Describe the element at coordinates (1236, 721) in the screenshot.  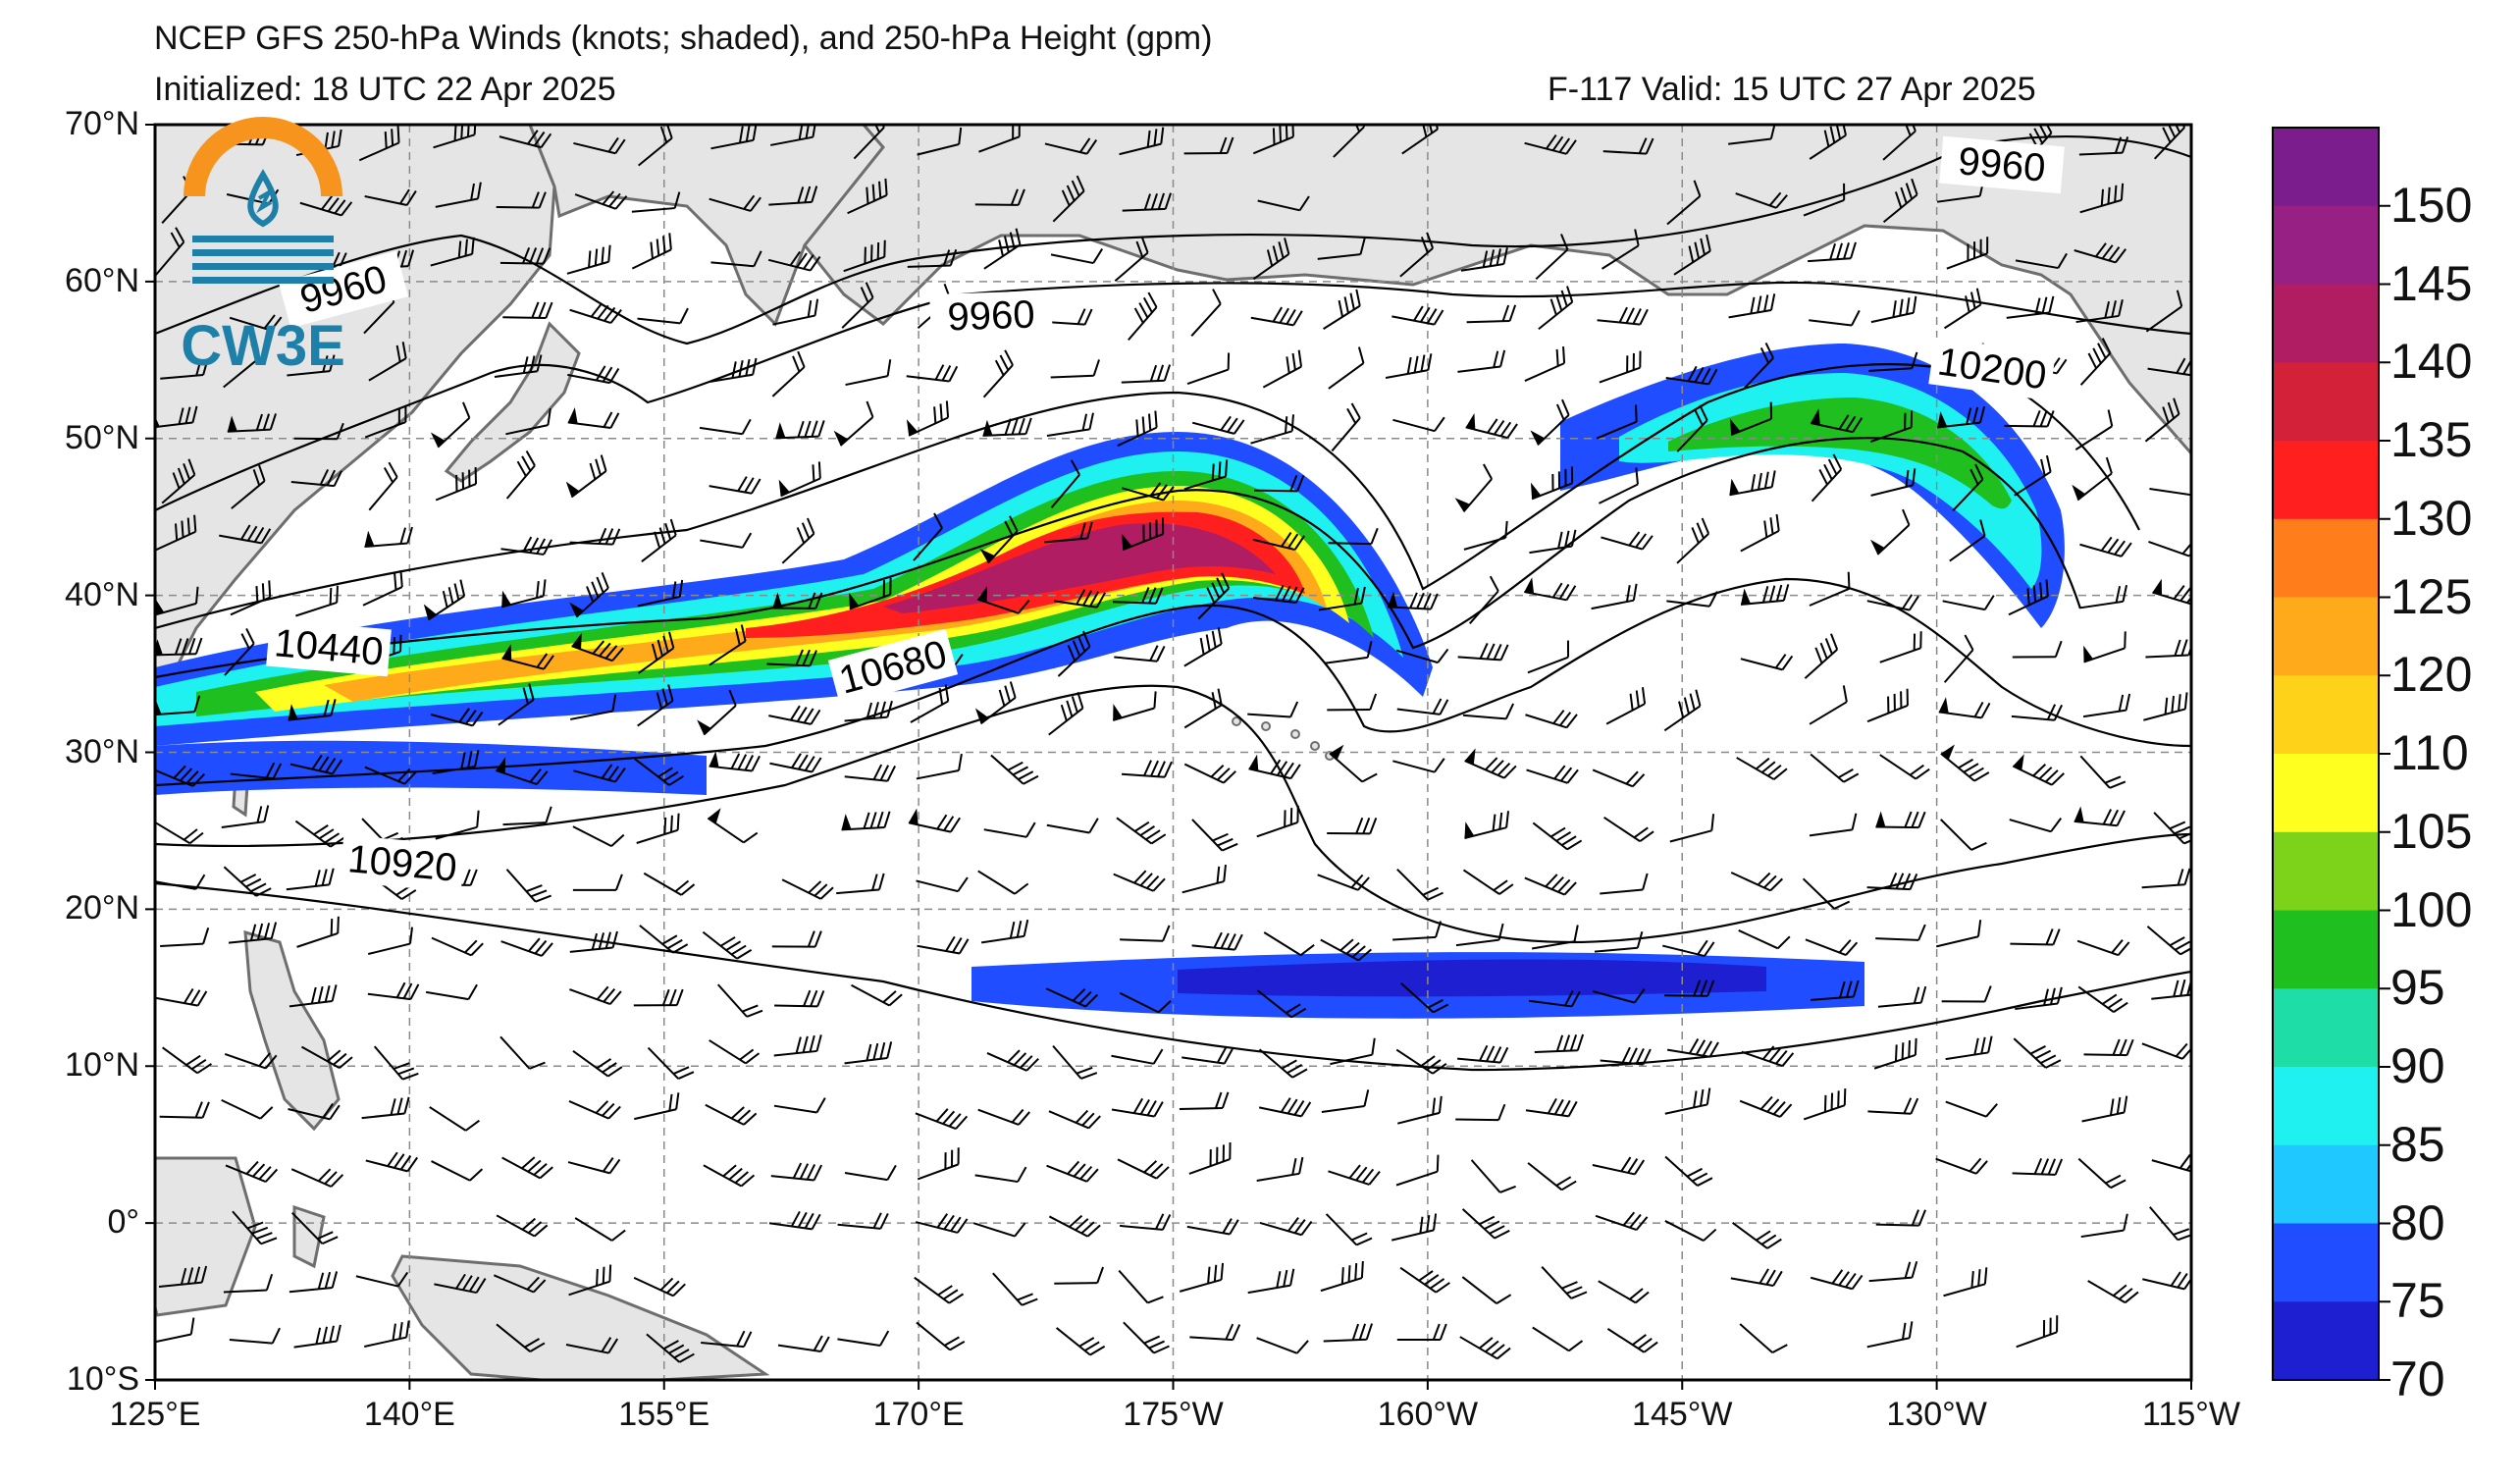
I see `island` at that location.